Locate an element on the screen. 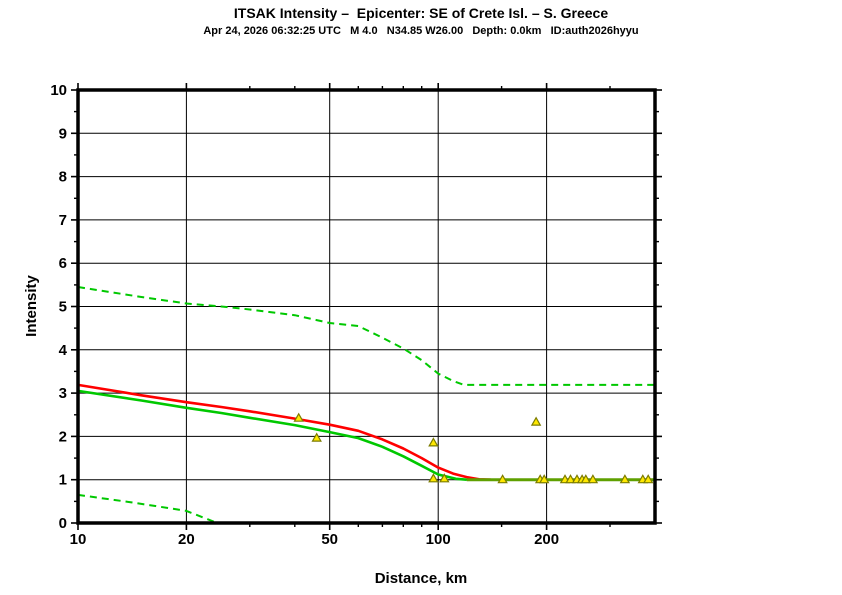 Image resolution: width=842 pixels, height=595 pixels. y-tick-label: 1 is located at coordinates (63, 480).